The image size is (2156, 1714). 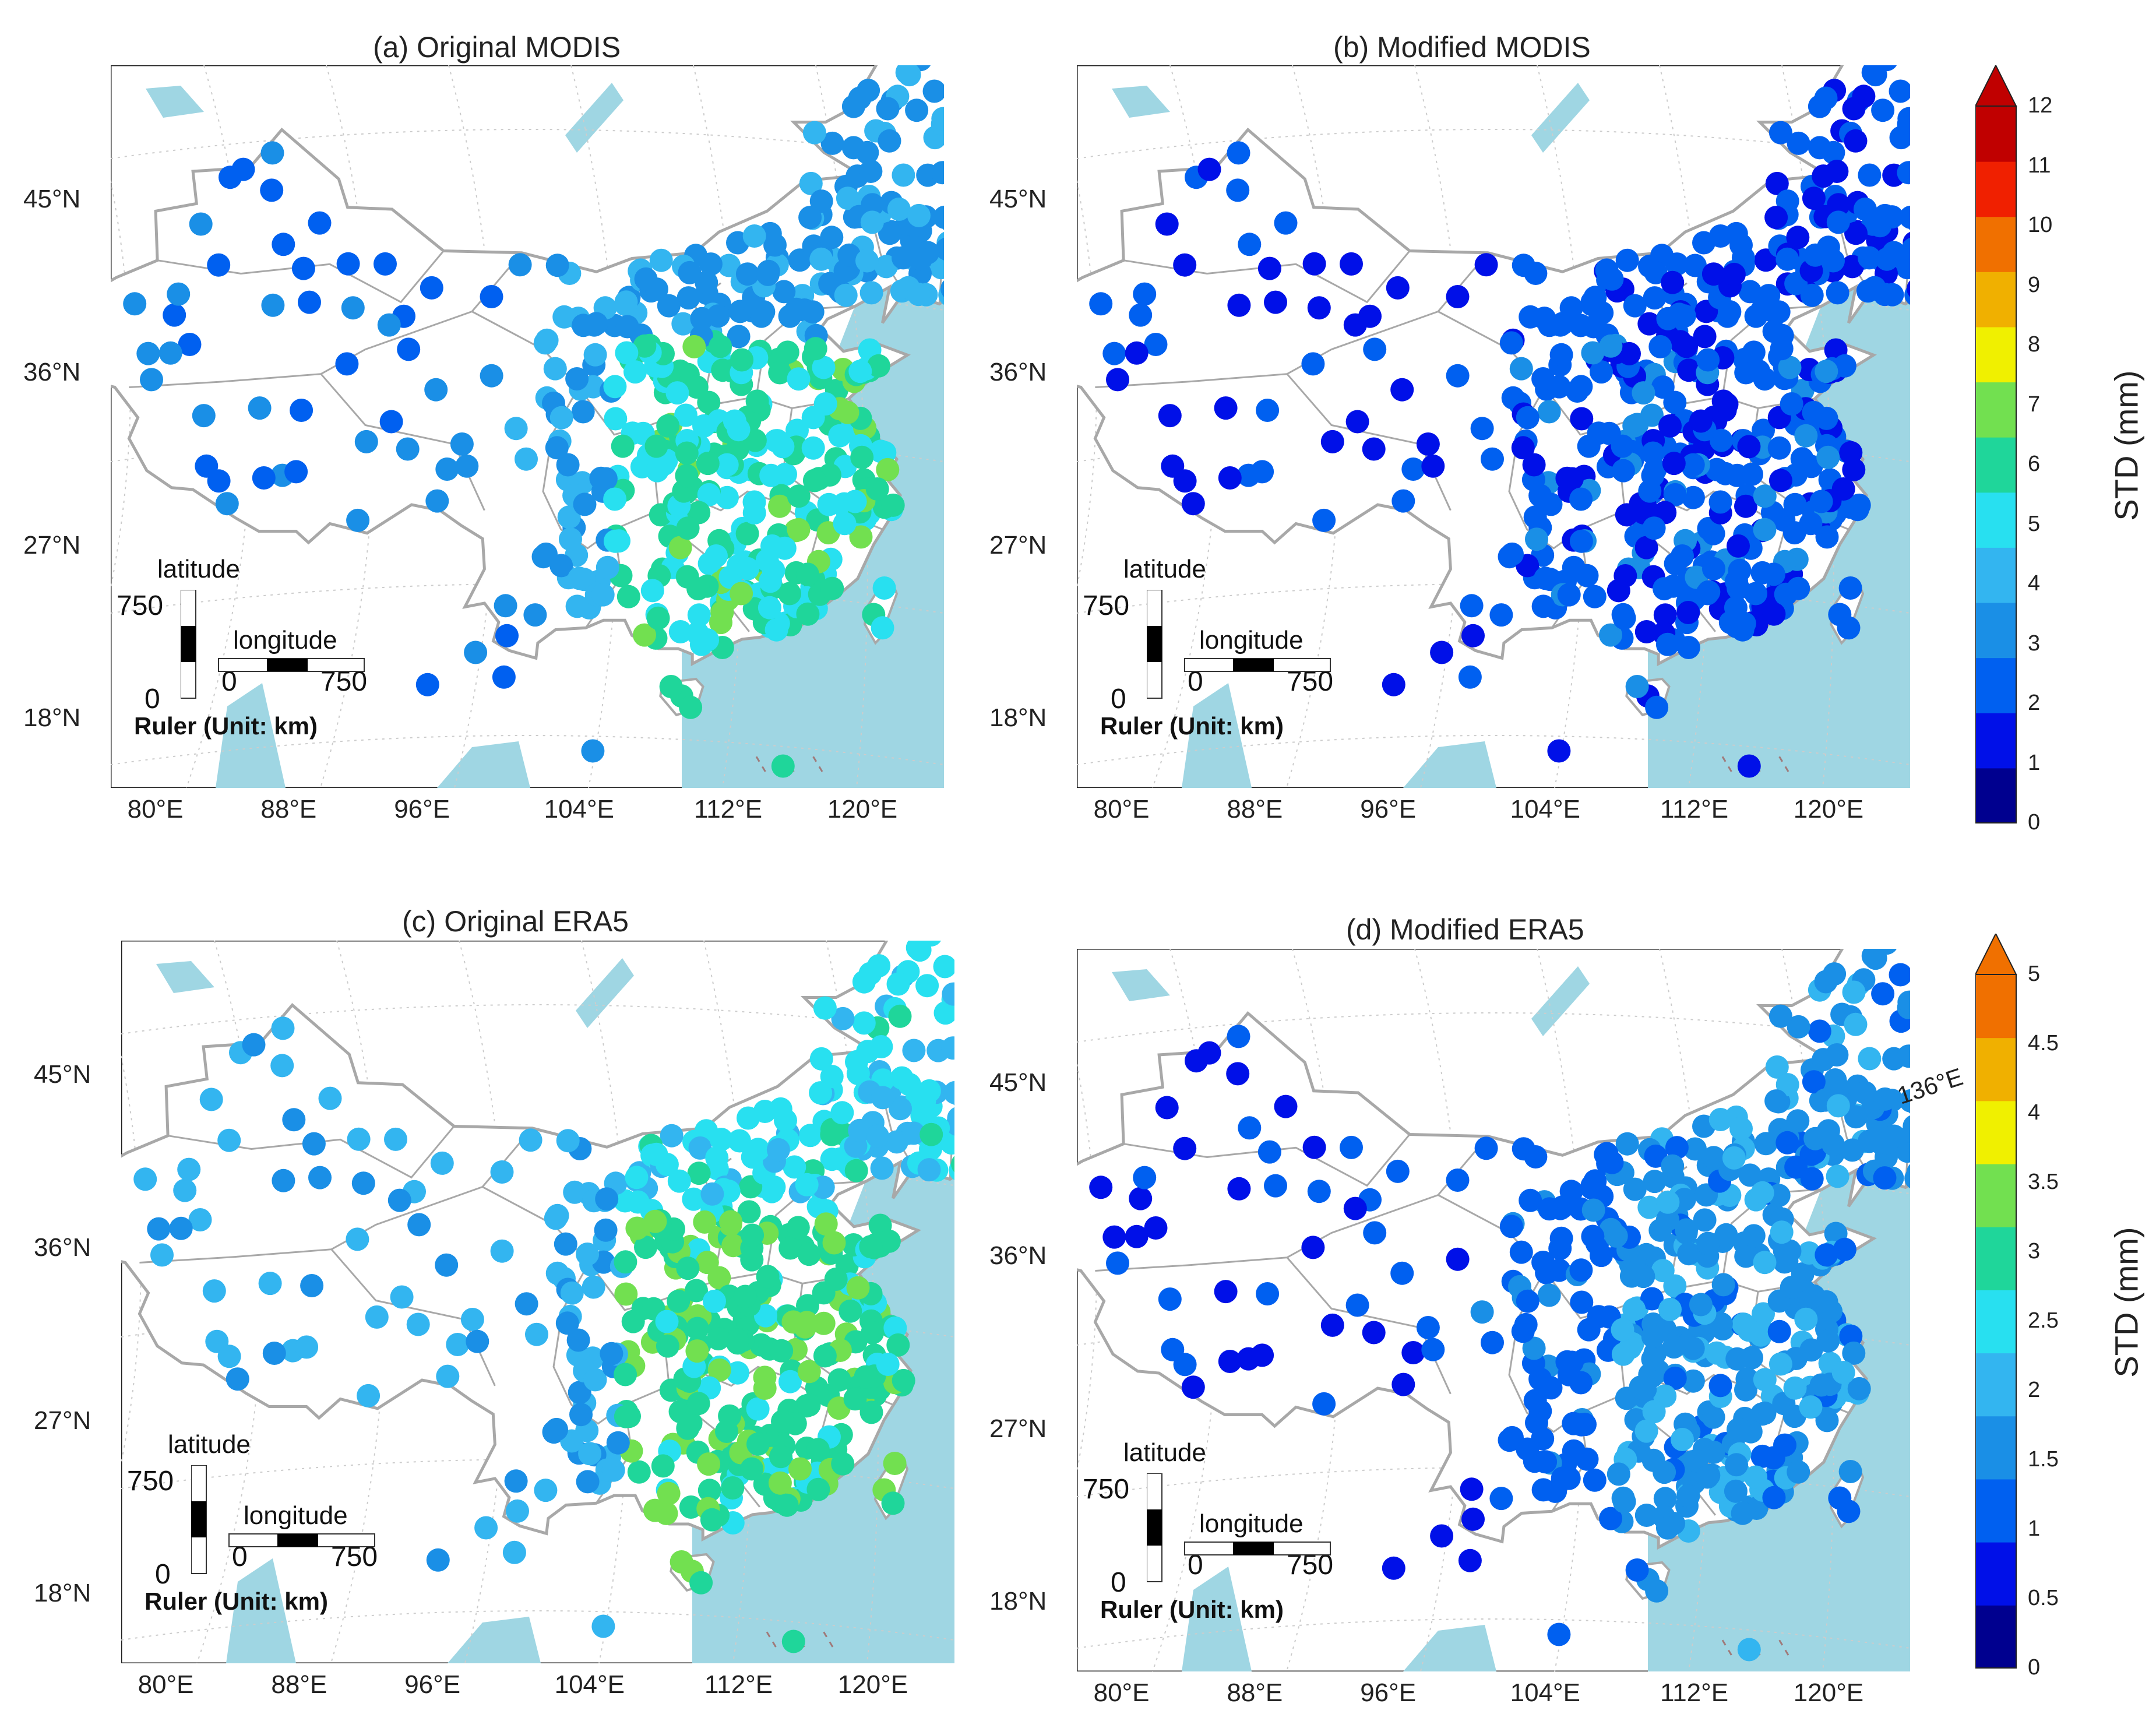 I want to click on lake-balkhash, so click(x=185, y=977).